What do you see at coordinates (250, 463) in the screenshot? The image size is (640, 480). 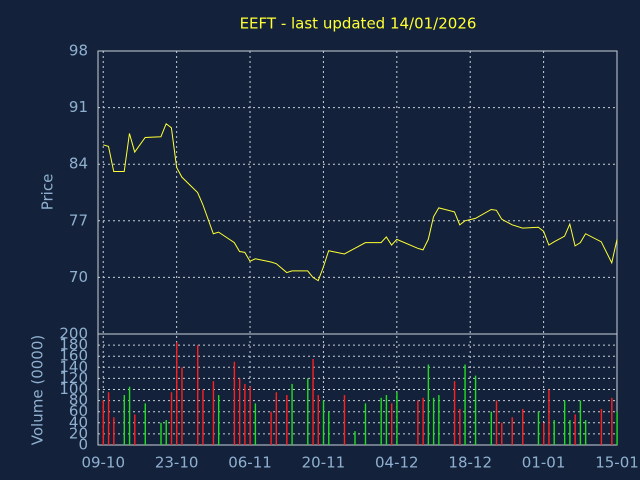 I see `x-tick-label: 06-11` at bounding box center [250, 463].